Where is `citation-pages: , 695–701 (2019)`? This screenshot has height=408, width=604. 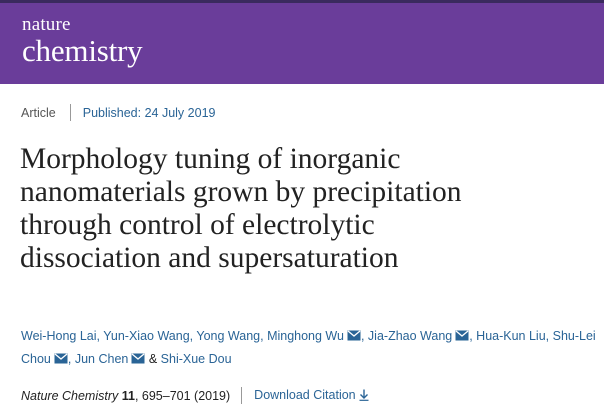
citation-pages: , 695–701 (2019) is located at coordinates (182, 395).